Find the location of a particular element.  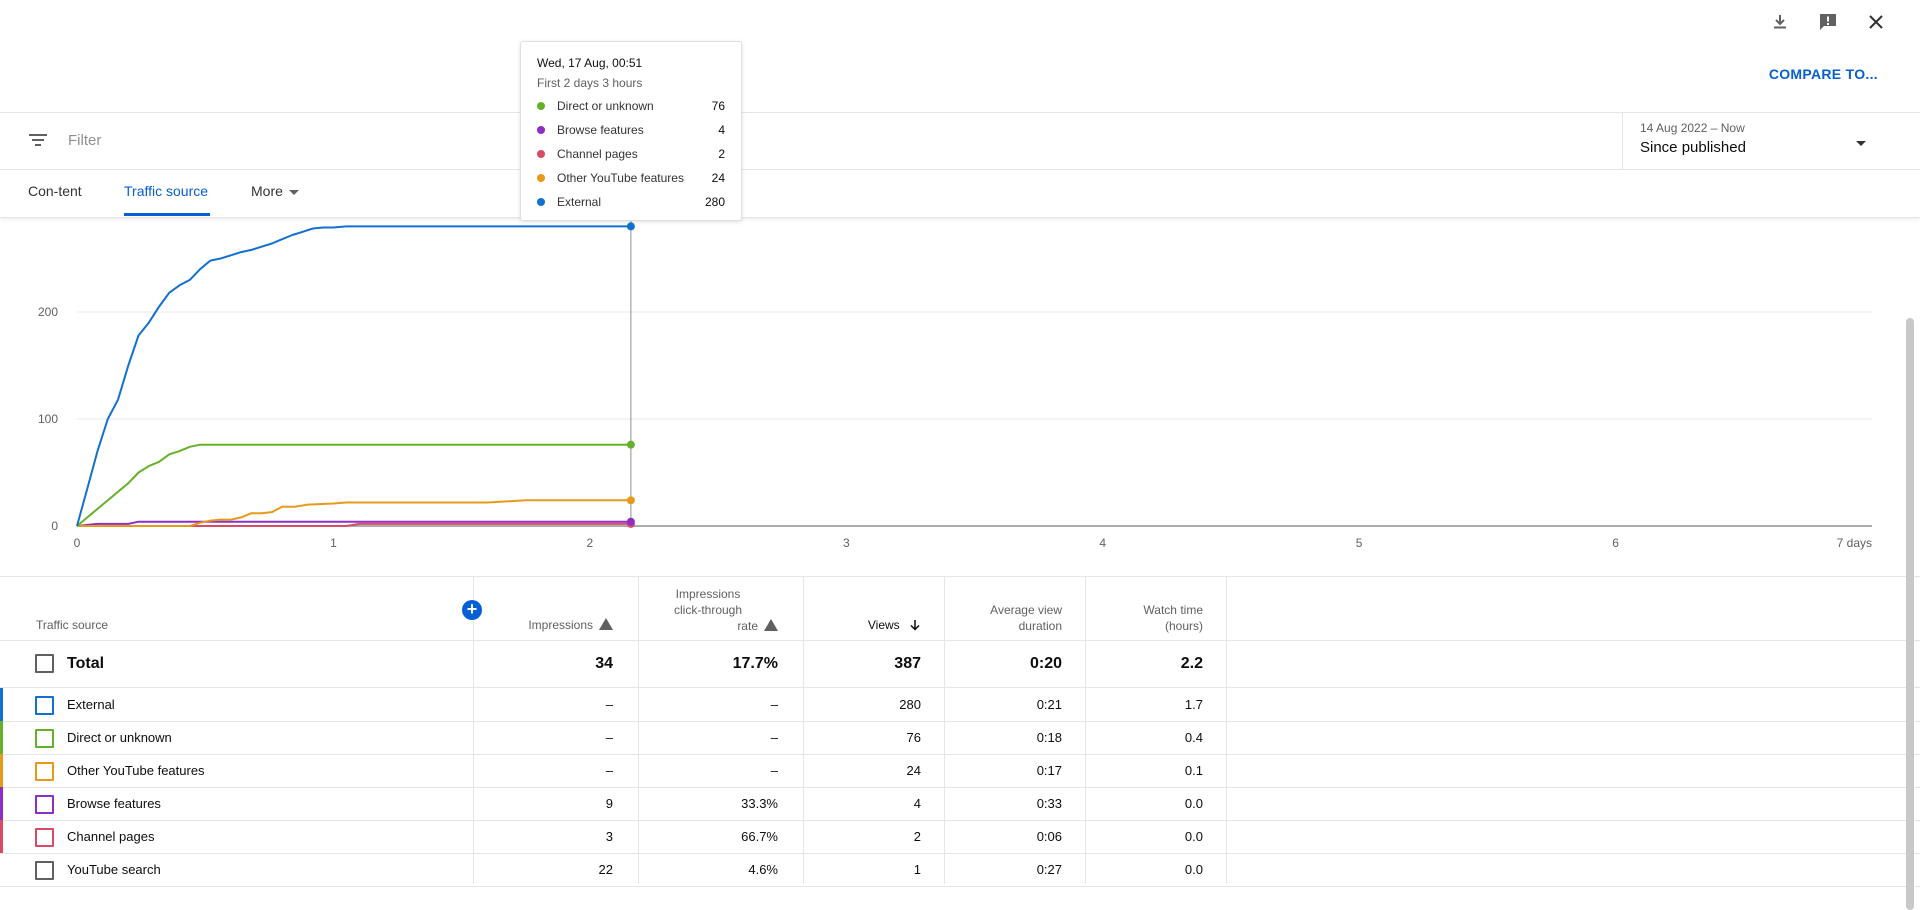

close-icon is located at coordinates (1876, 22).